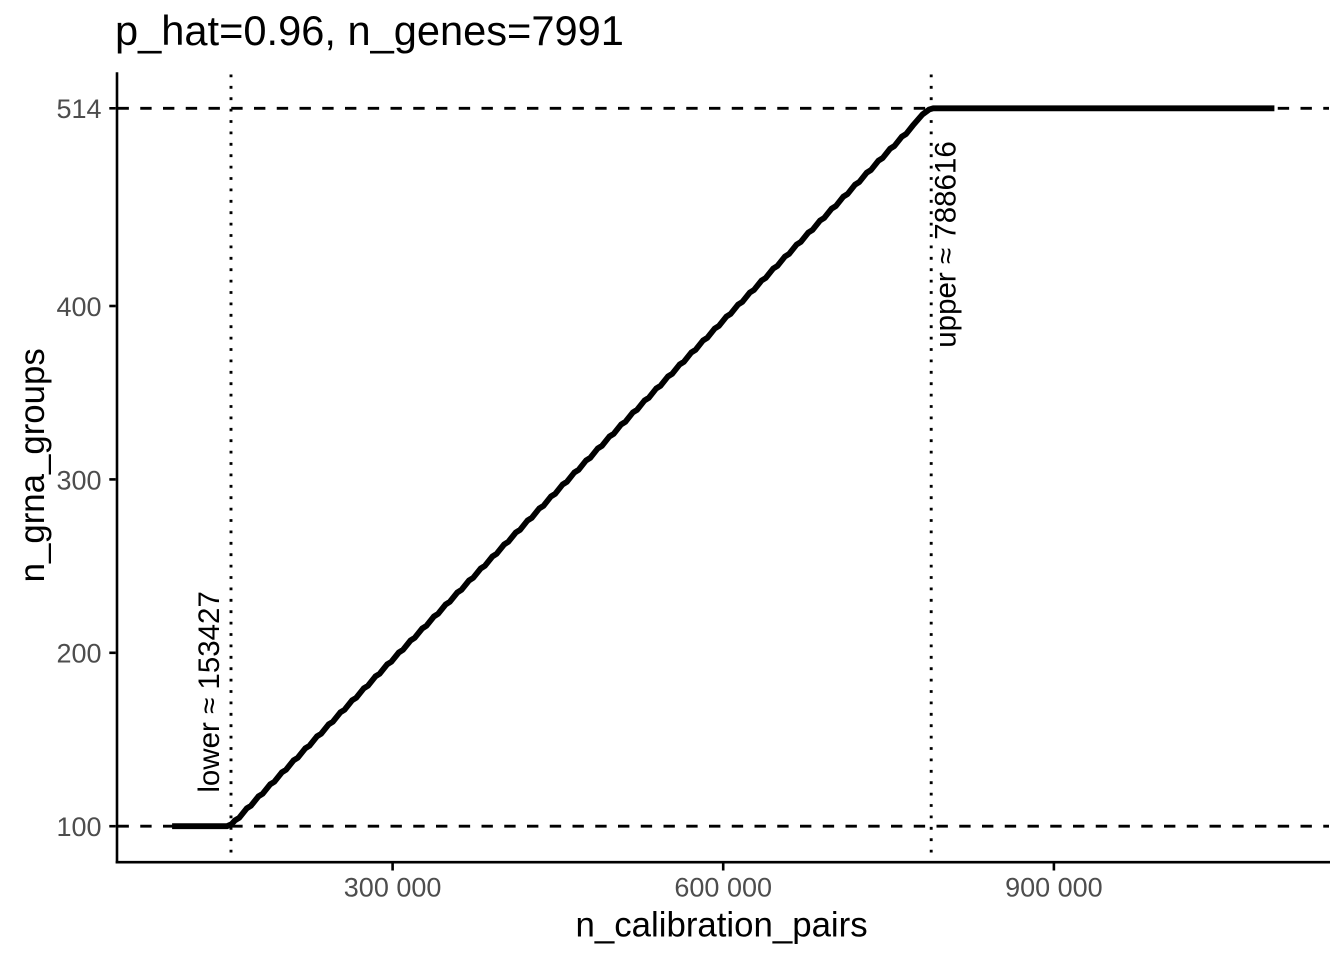 The height and width of the screenshot is (960, 1344). Describe the element at coordinates (78, 109) in the screenshot. I see `svg-text: 514` at that location.